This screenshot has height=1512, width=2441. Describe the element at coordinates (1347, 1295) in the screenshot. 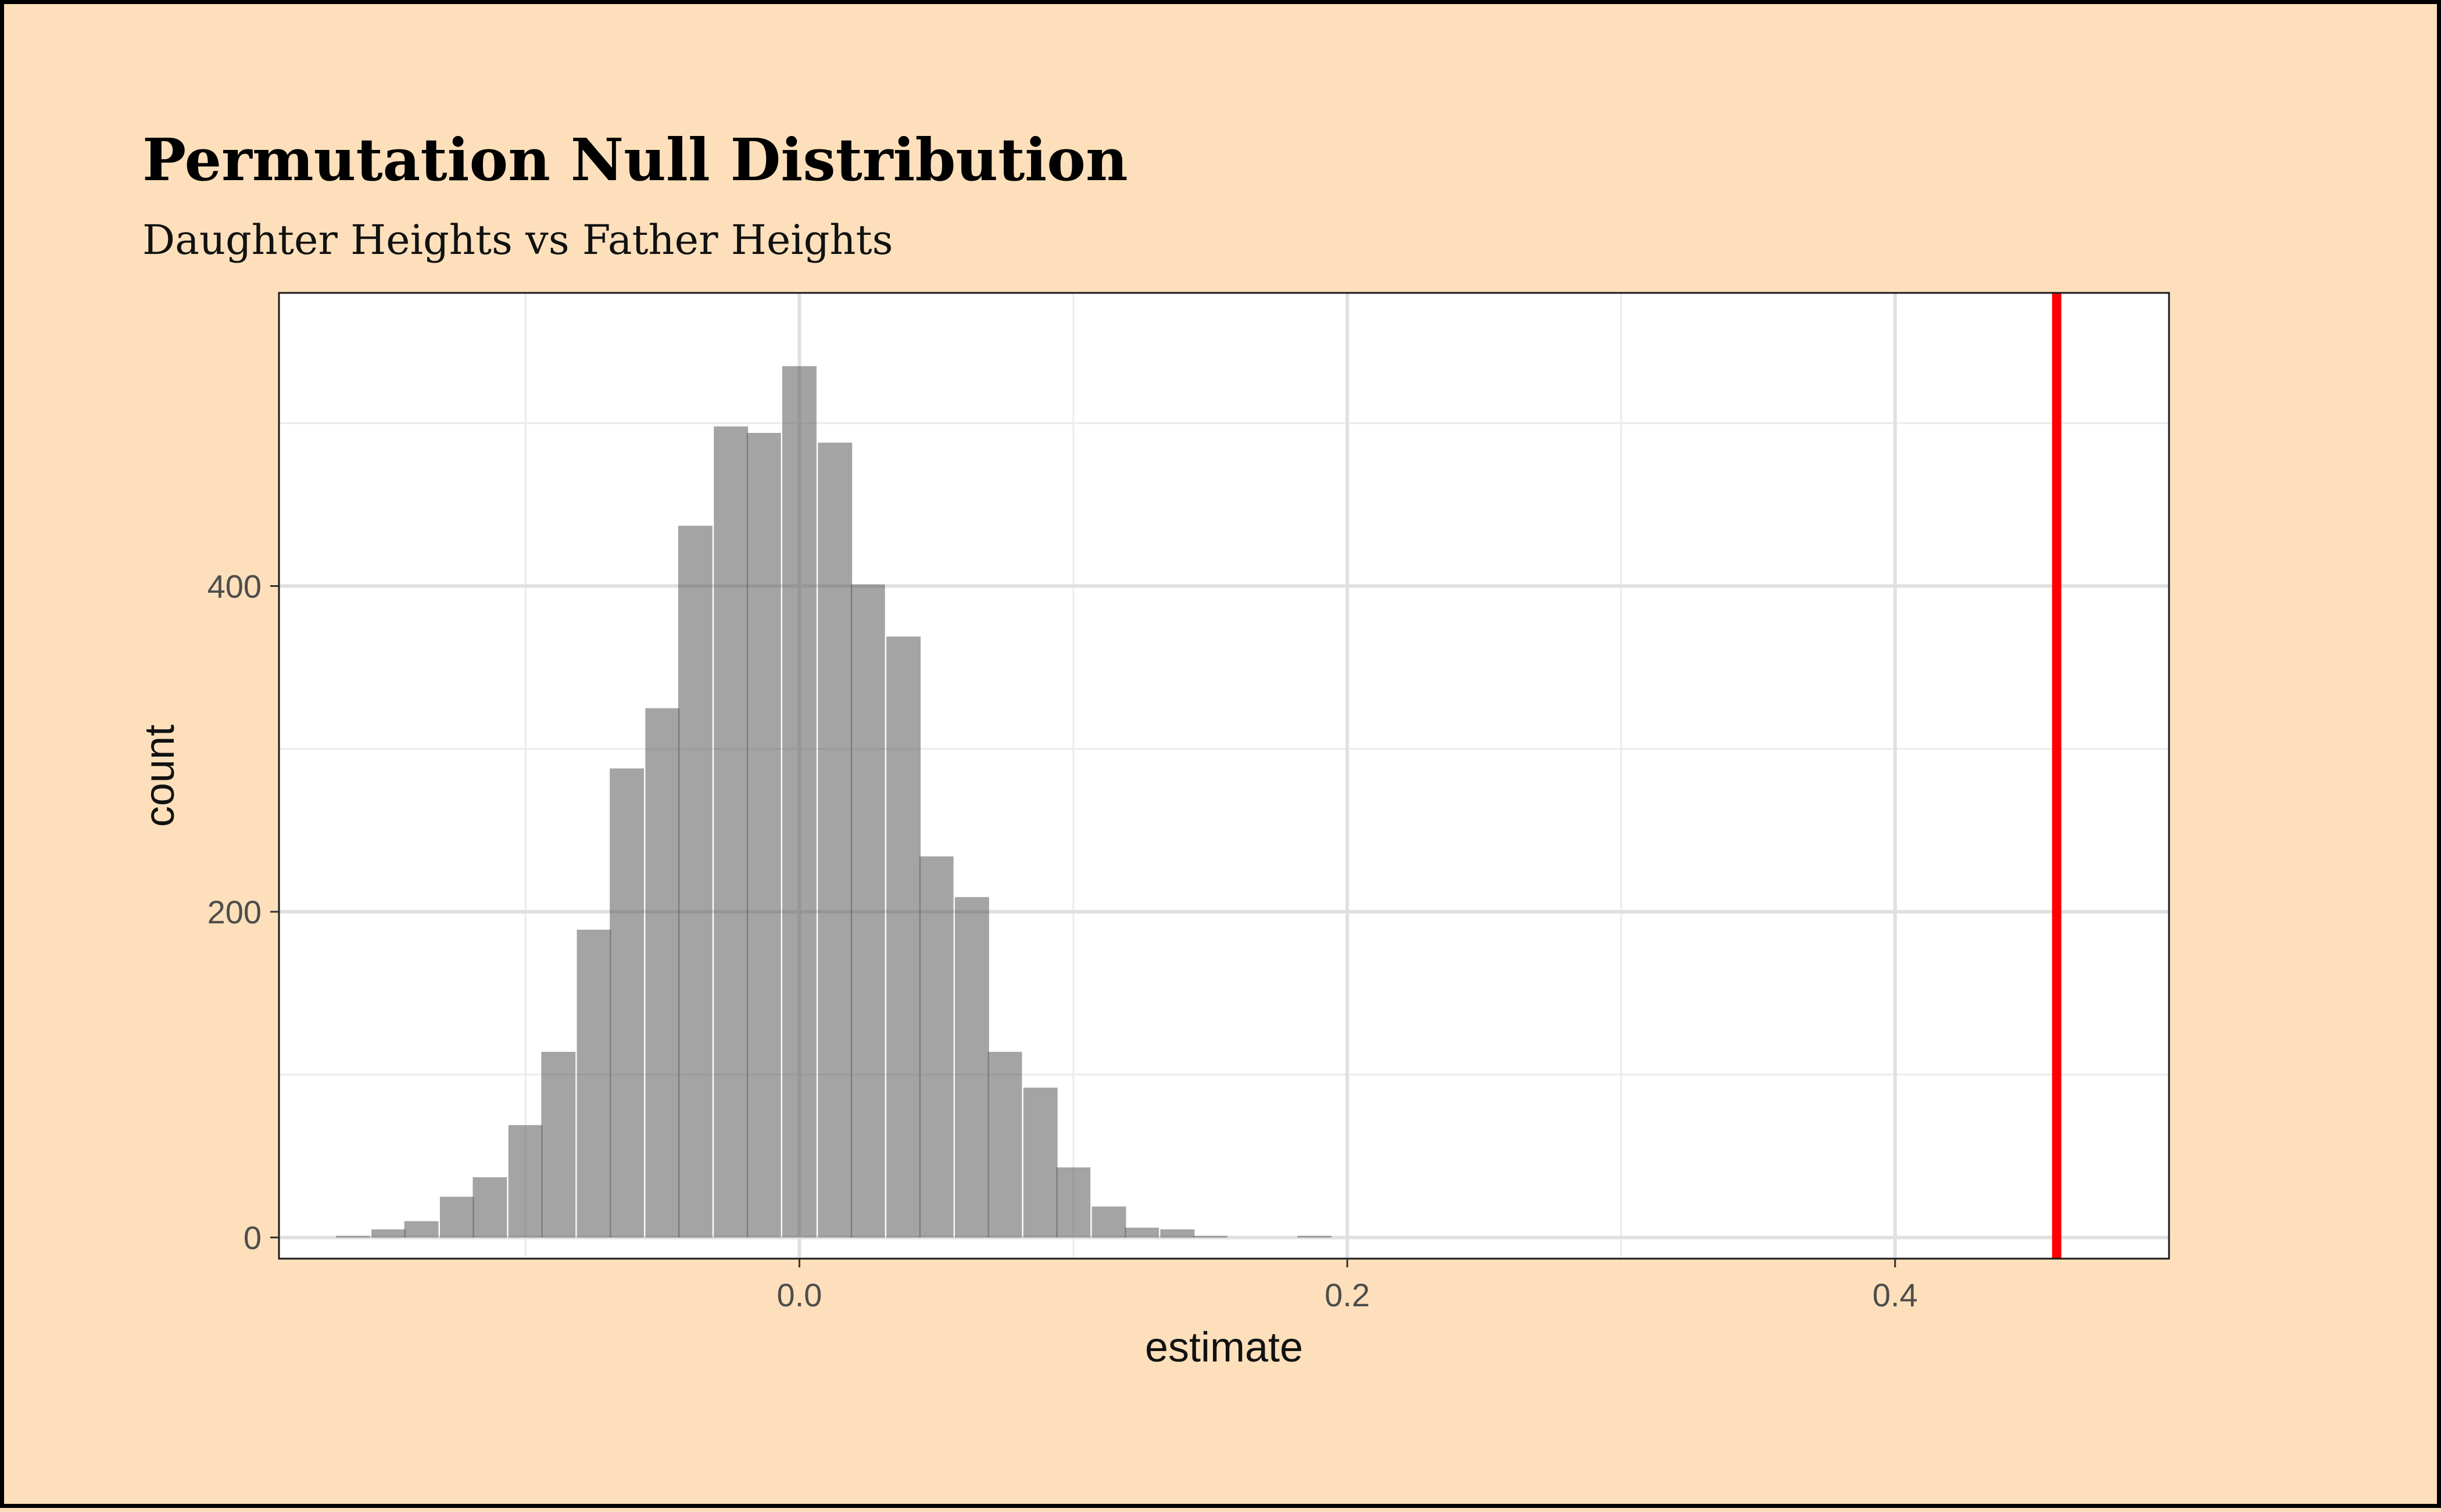

I see `x-tick-label: 0.2` at that location.